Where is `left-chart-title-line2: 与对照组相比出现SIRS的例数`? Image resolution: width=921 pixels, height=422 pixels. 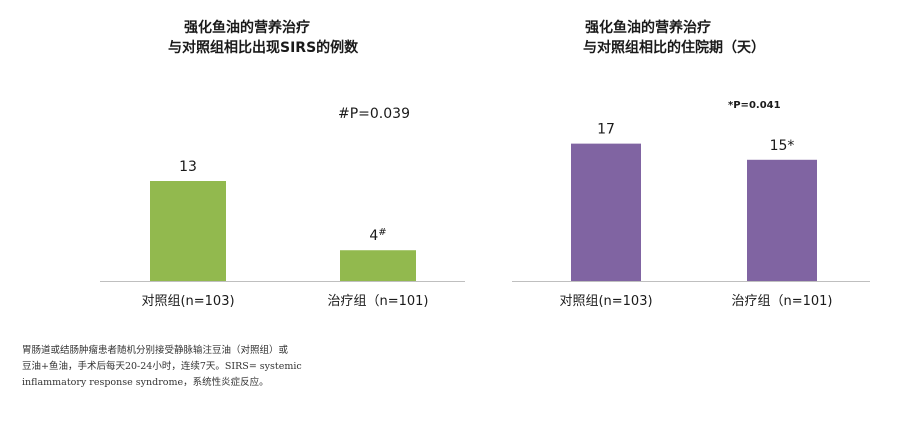 left-chart-title-line2: 与对照组相比出现SIRS的例数 is located at coordinates (263, 48).